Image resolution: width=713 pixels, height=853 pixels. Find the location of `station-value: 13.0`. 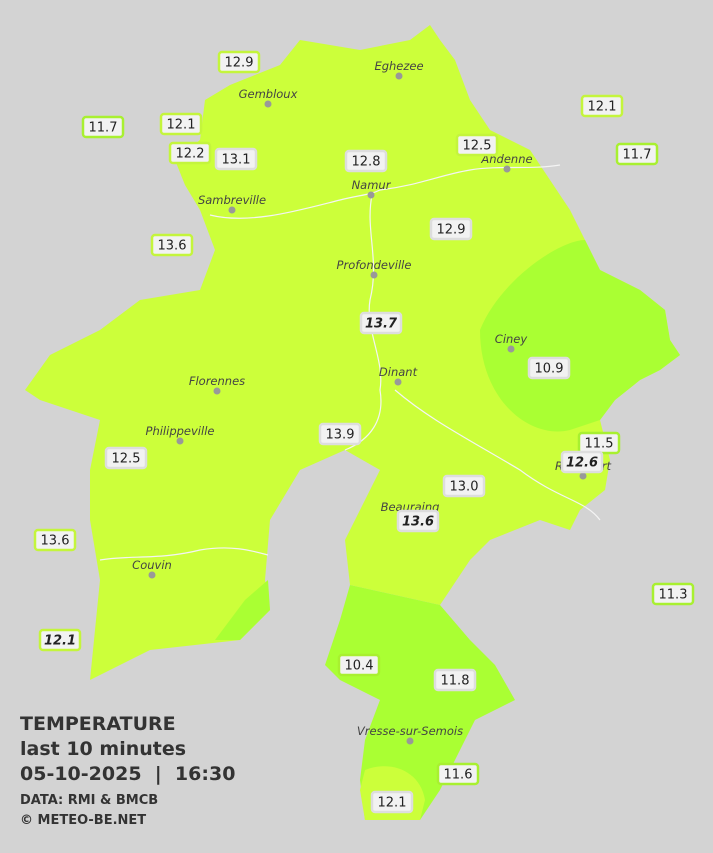

station-value: 13.0 is located at coordinates (464, 487).